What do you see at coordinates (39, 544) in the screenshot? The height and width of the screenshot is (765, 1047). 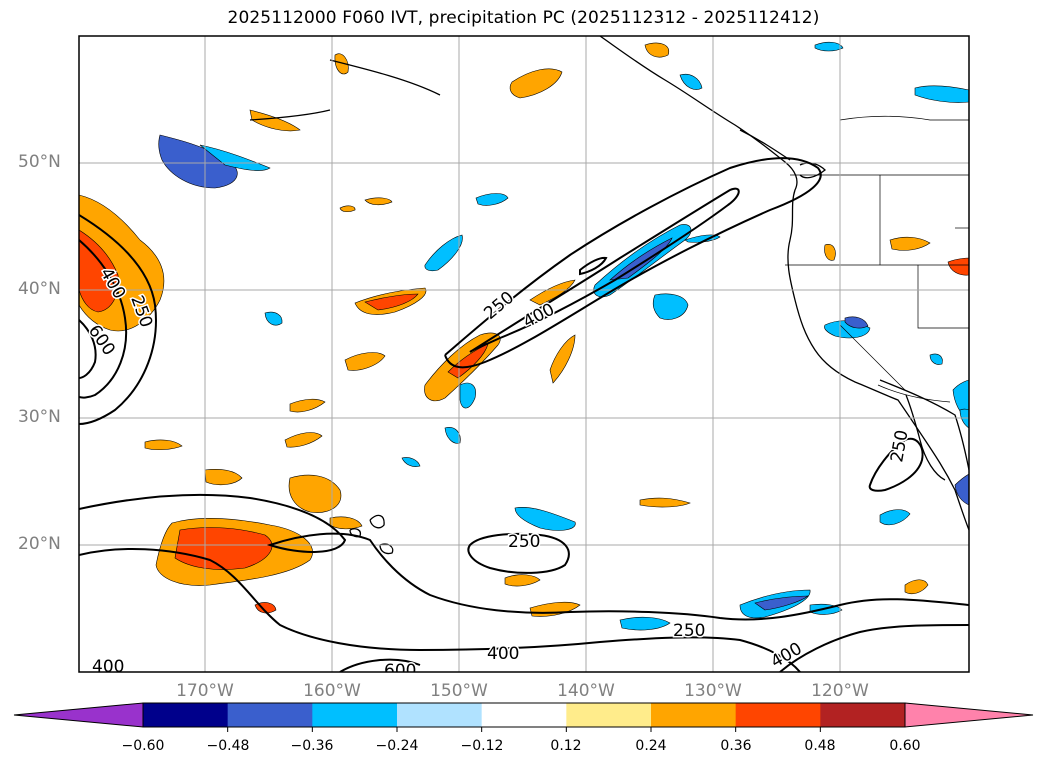 I see `lat-label-20n: 20°N` at bounding box center [39, 544].